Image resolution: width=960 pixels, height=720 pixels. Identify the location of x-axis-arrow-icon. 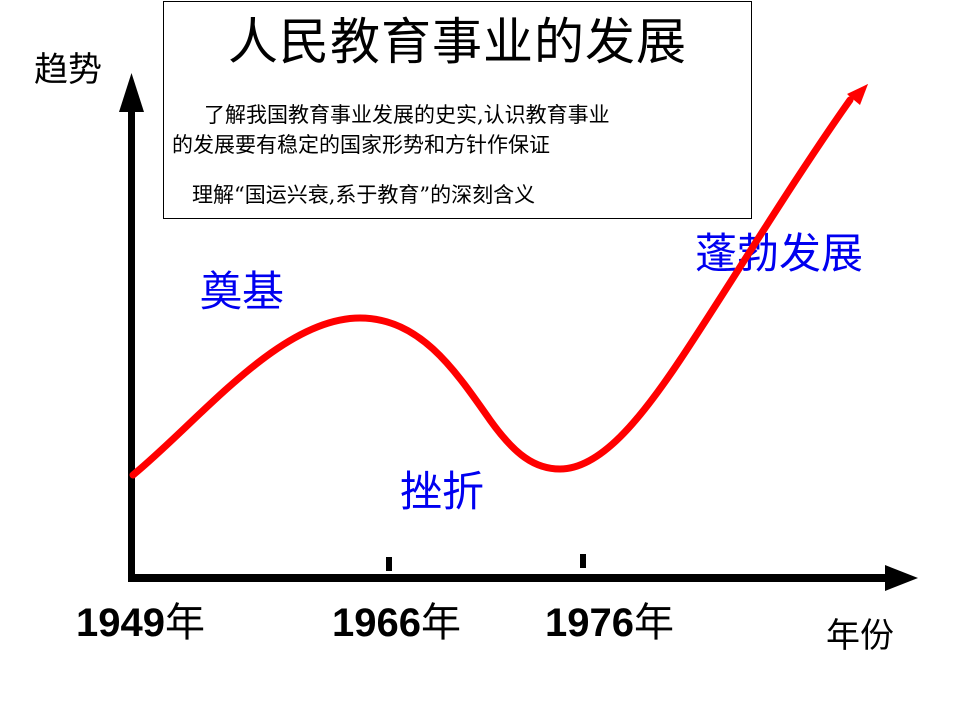
(901, 578).